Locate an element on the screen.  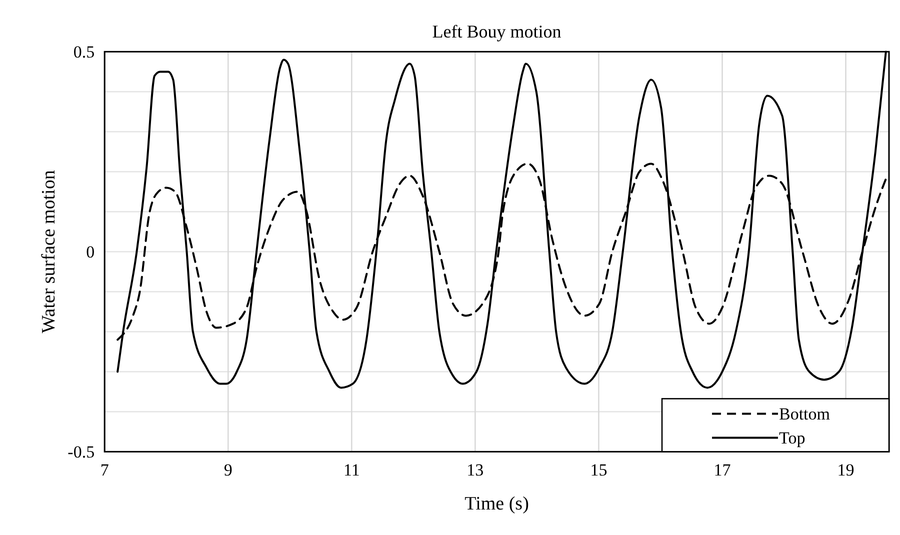
x-tick-label: 13 is located at coordinates (475, 470).